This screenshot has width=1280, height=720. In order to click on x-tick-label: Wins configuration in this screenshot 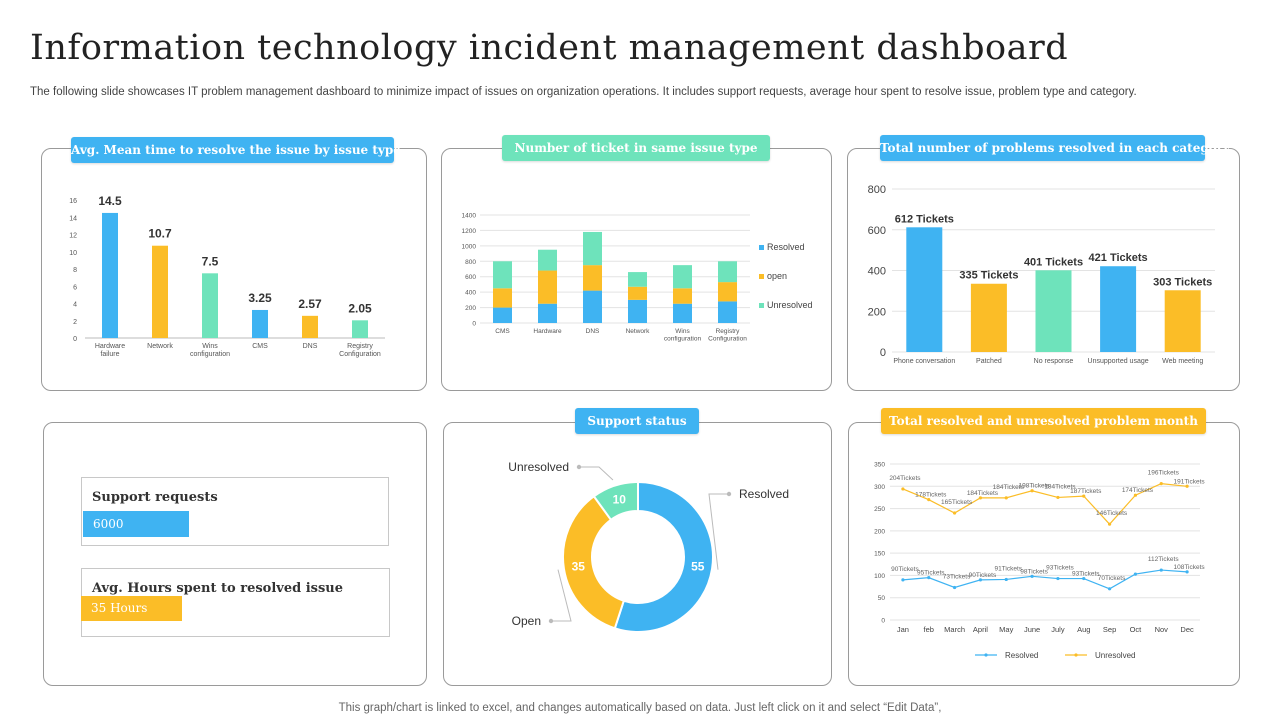, I will do `click(683, 335)`.